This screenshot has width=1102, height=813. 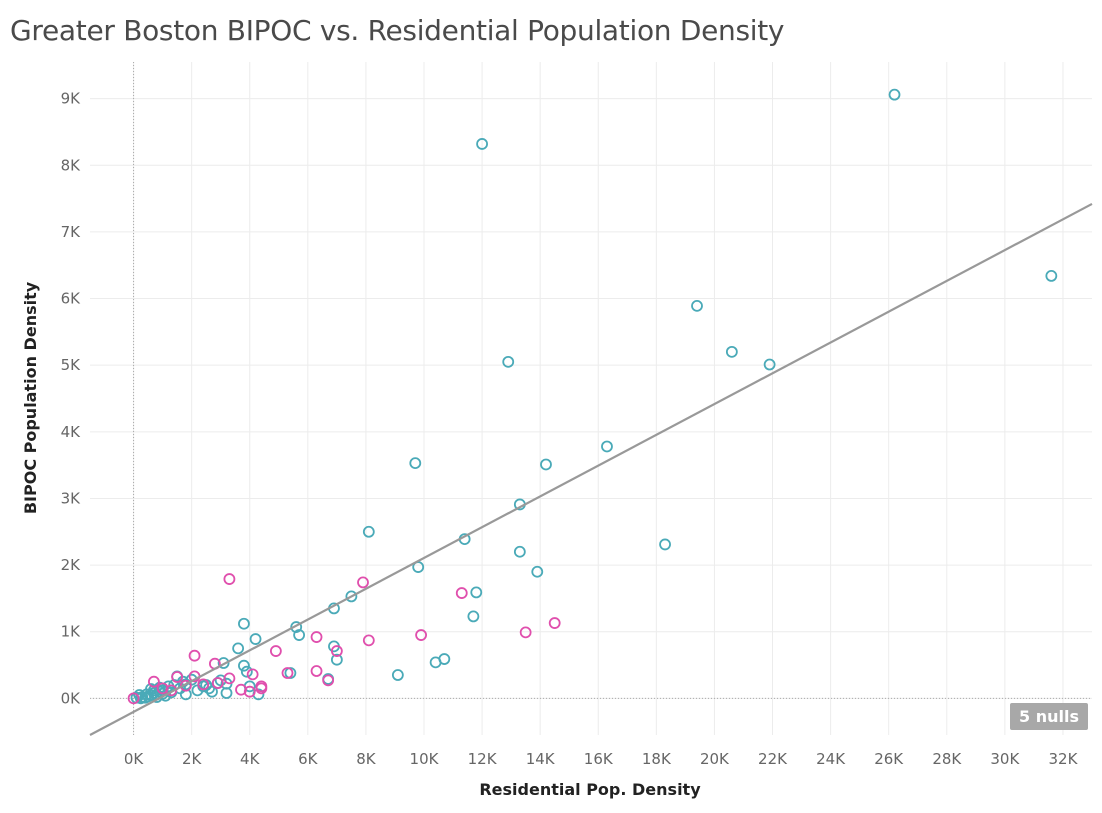 What do you see at coordinates (1005, 759) in the screenshot?
I see `x-tick-label: 30K` at bounding box center [1005, 759].